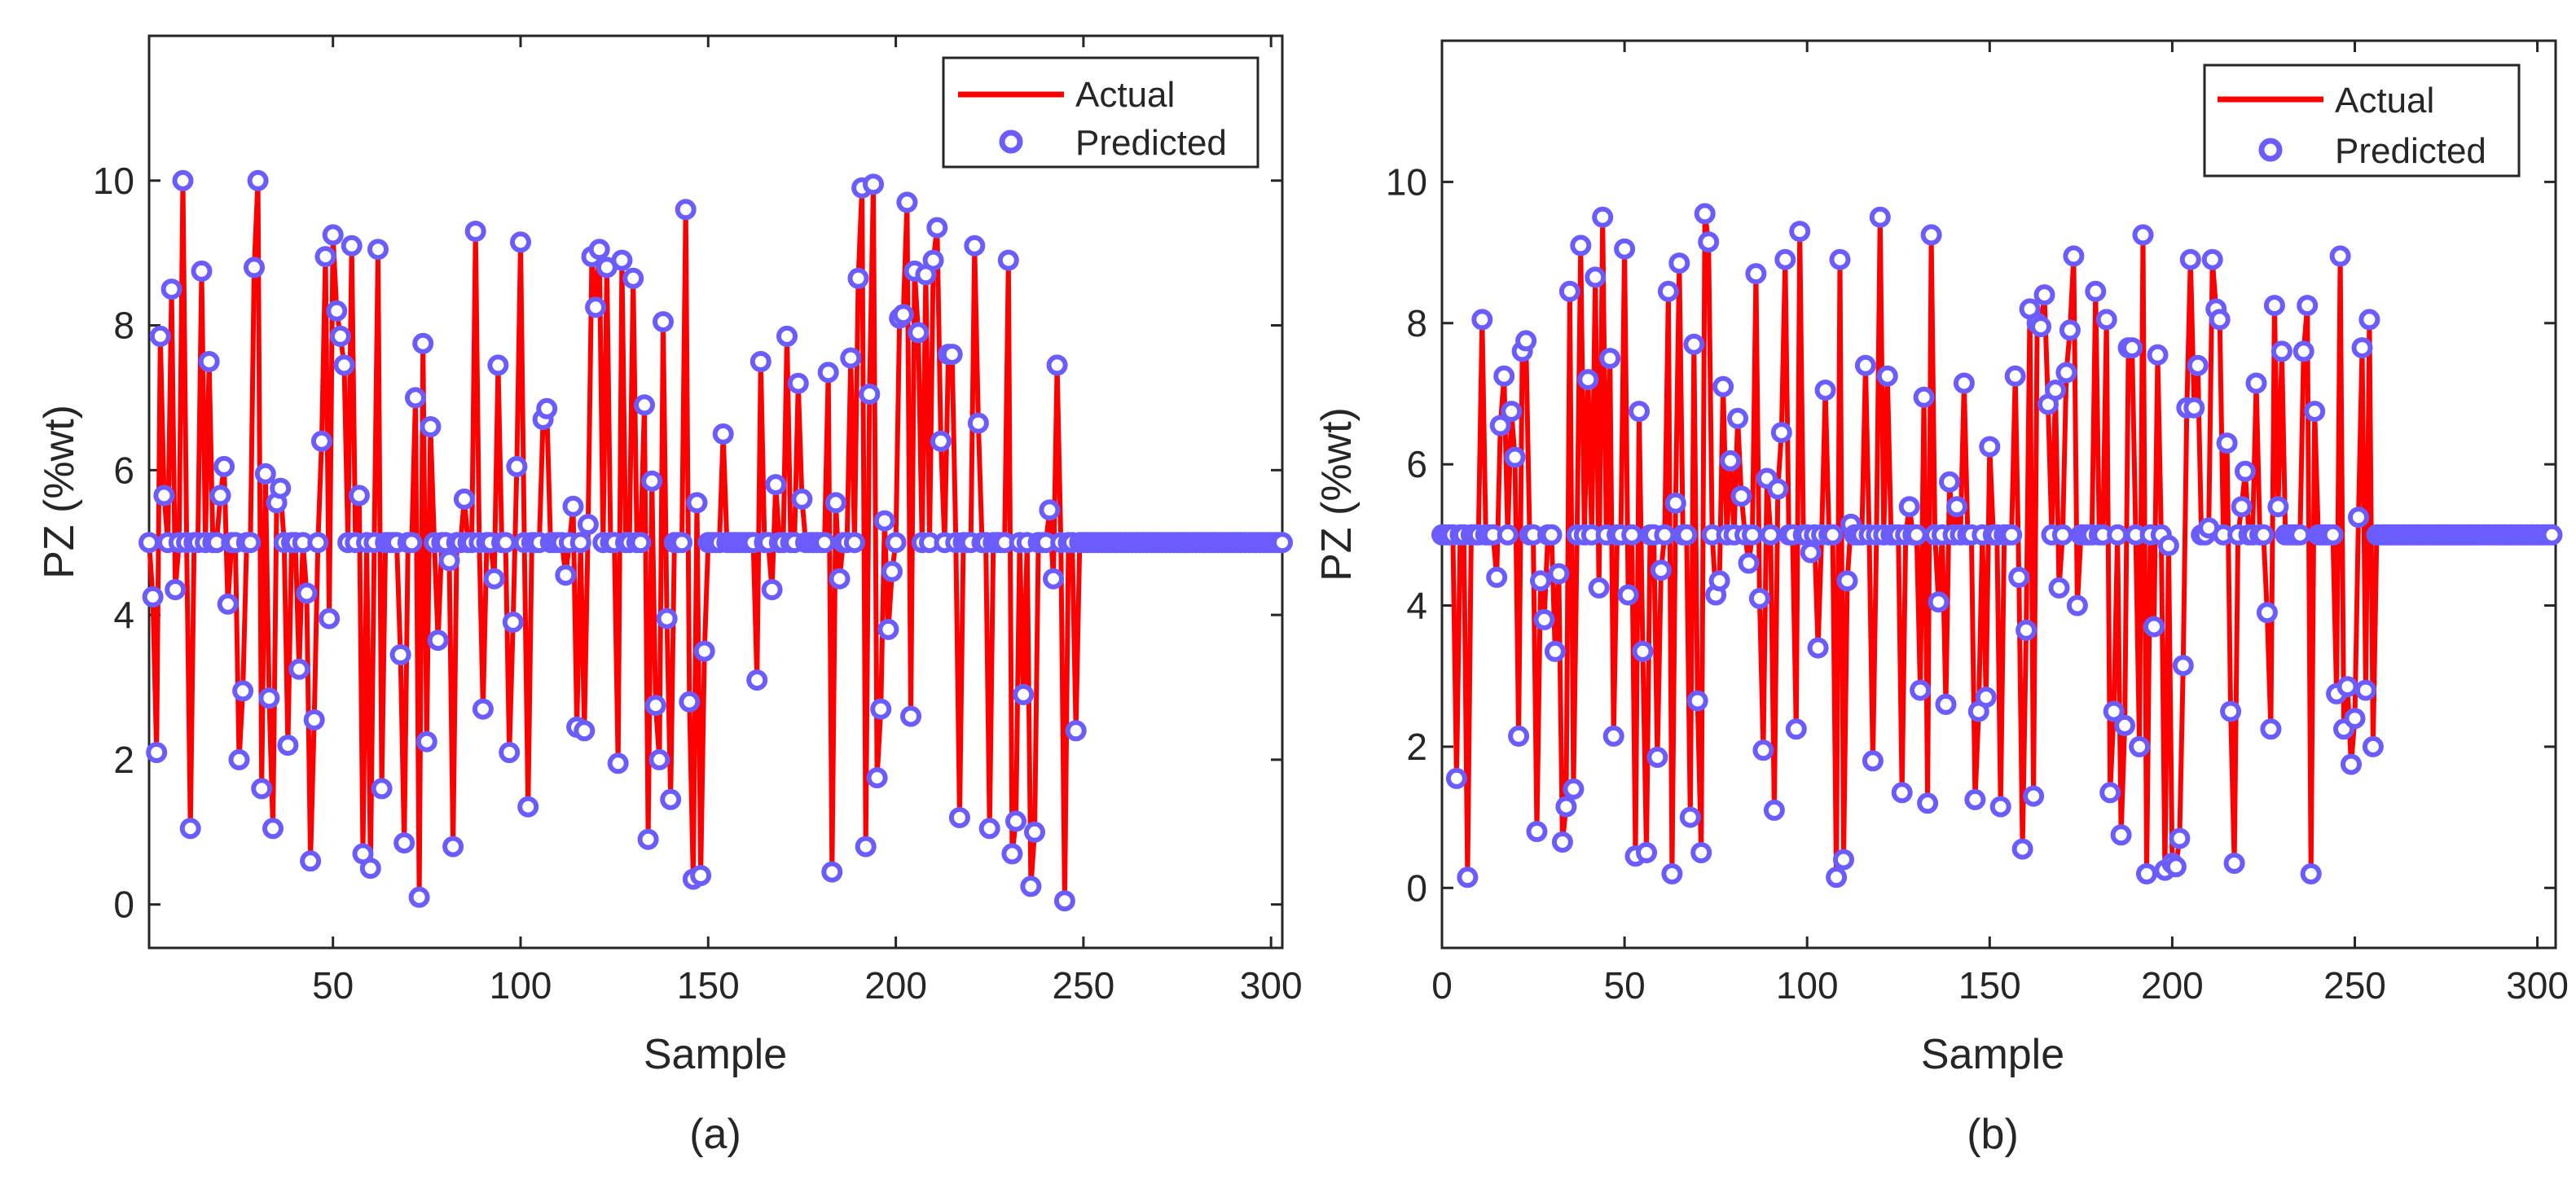 The image size is (2576, 1180). Describe the element at coordinates (1442, 986) in the screenshot. I see `x-tick-label-b-0: 0` at that location.